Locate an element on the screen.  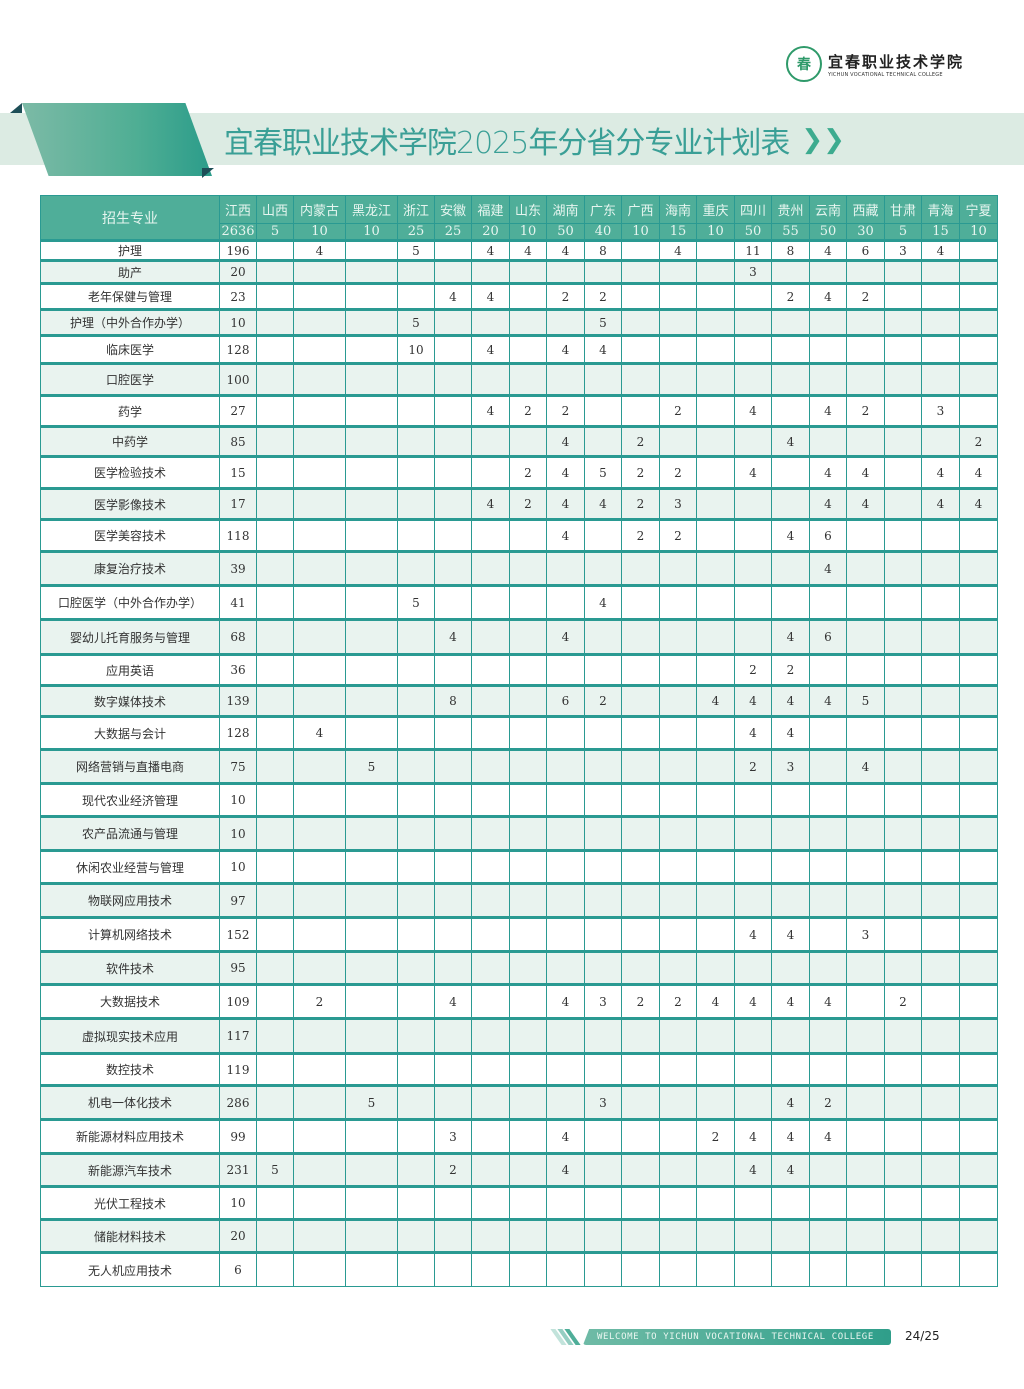
province-header: 云南 is located at coordinates (828, 209).